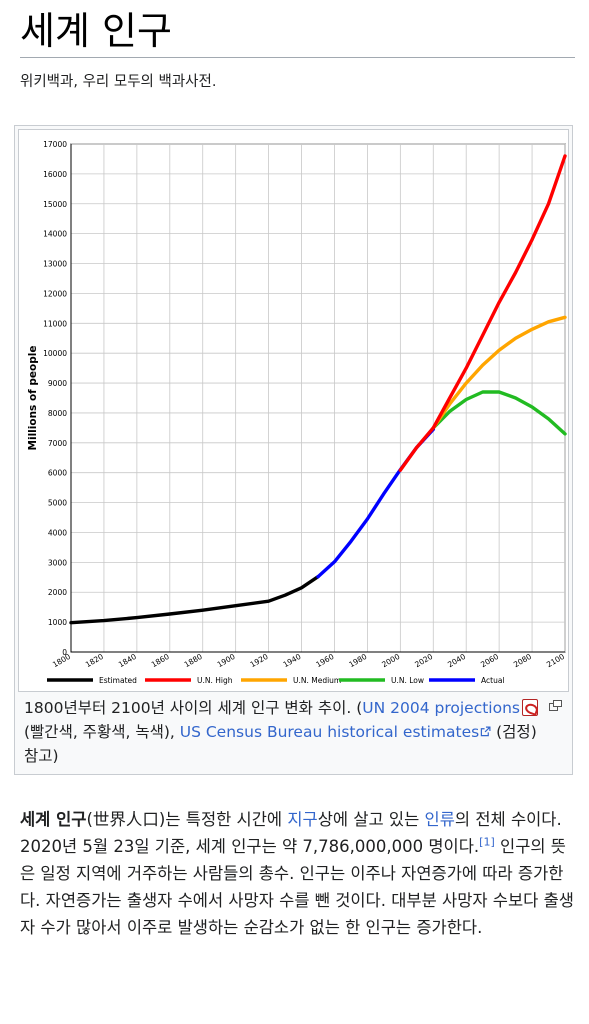 This screenshot has height=1024, width=589. I want to click on x-tick-label: 1980, so click(357, 660).